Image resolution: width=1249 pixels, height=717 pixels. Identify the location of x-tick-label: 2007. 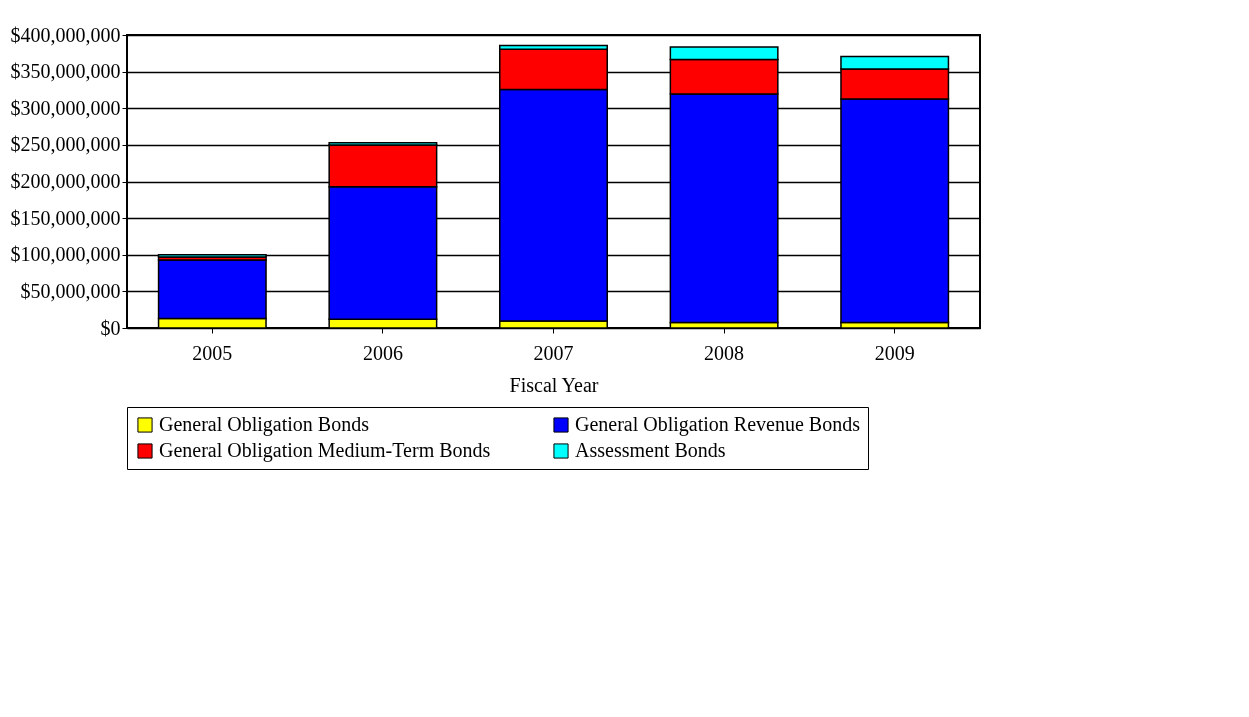
(553, 352).